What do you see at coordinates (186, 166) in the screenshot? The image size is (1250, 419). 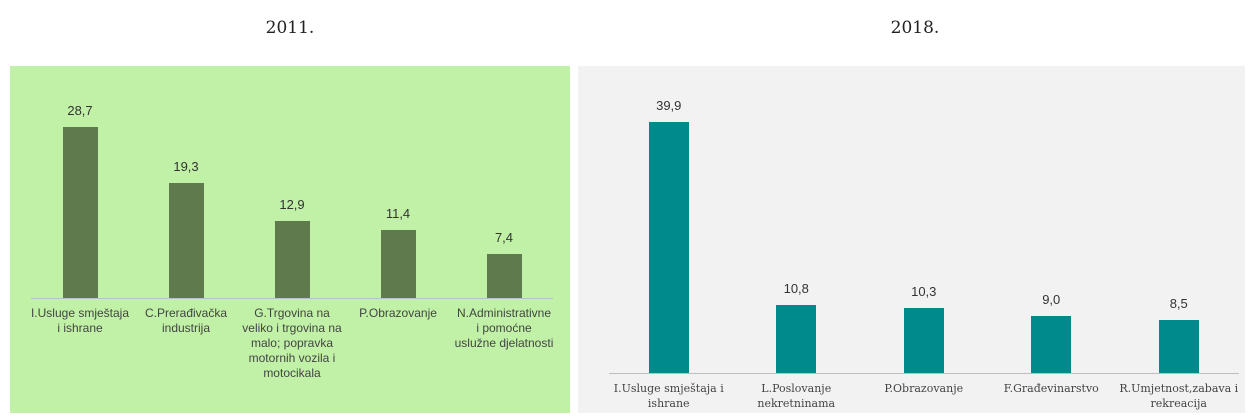 I see `data-label: 19,3` at bounding box center [186, 166].